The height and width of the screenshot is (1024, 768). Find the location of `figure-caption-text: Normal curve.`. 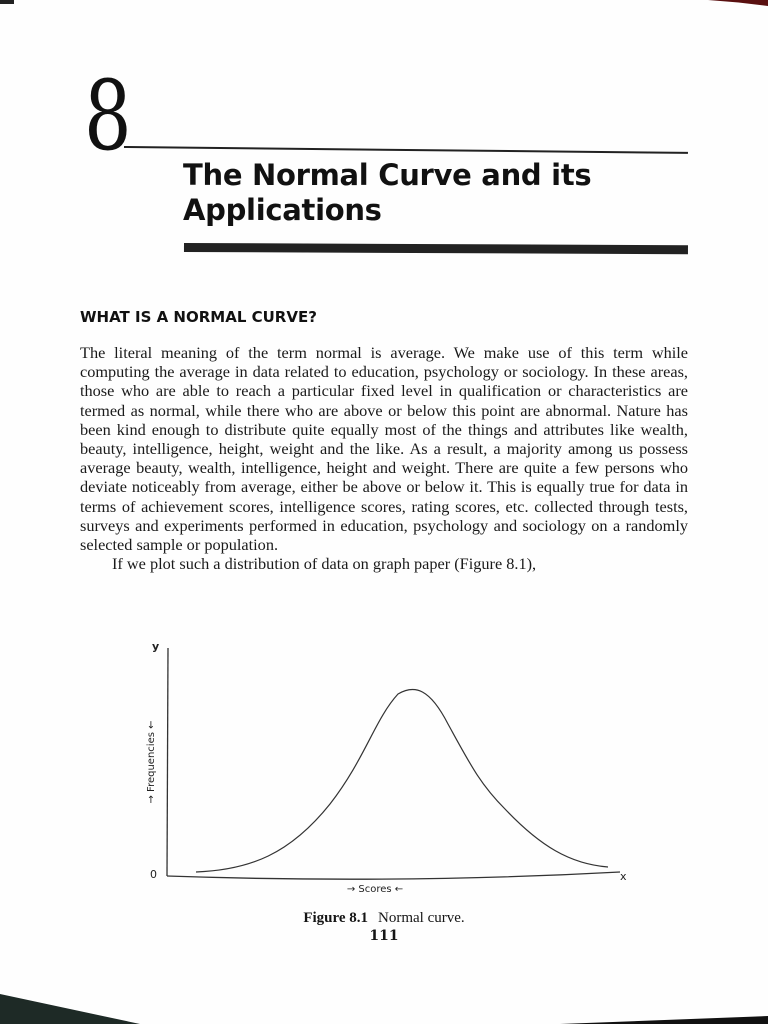

figure-caption-text: Normal curve. is located at coordinates (421, 918).